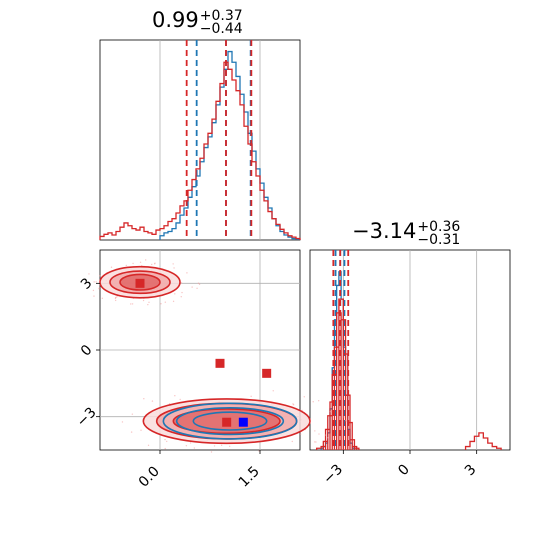 Image resolution: width=550 pixels, height=554 pixels. I want to click on title-param-1-minus: −0.44, so click(221, 28).